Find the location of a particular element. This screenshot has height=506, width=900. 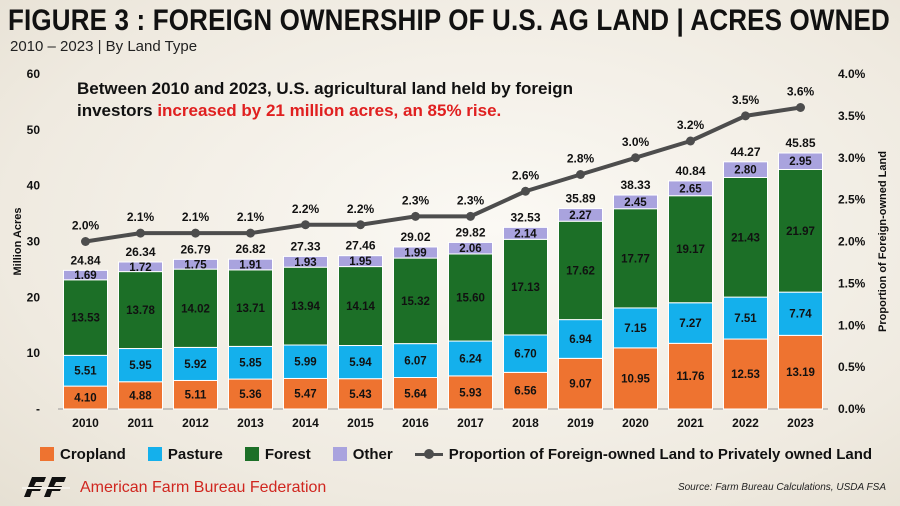

data-label-cropland: 5.36 is located at coordinates (250, 395).